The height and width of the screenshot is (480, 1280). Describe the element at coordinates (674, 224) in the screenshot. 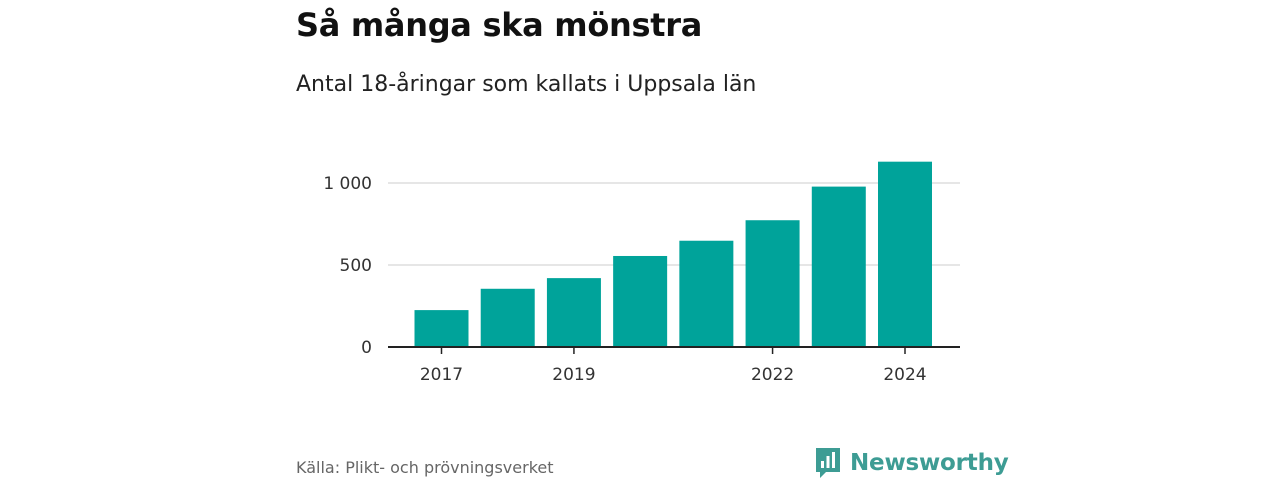

I see `gridlines` at that location.